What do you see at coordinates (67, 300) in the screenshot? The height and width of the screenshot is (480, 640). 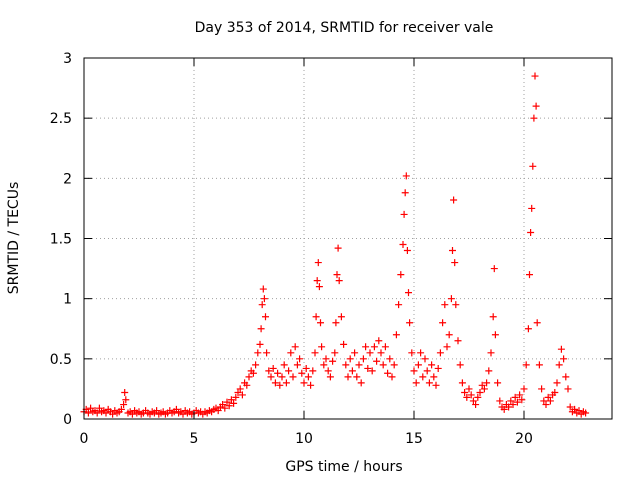 I see `y-tick-label: 1` at bounding box center [67, 300].